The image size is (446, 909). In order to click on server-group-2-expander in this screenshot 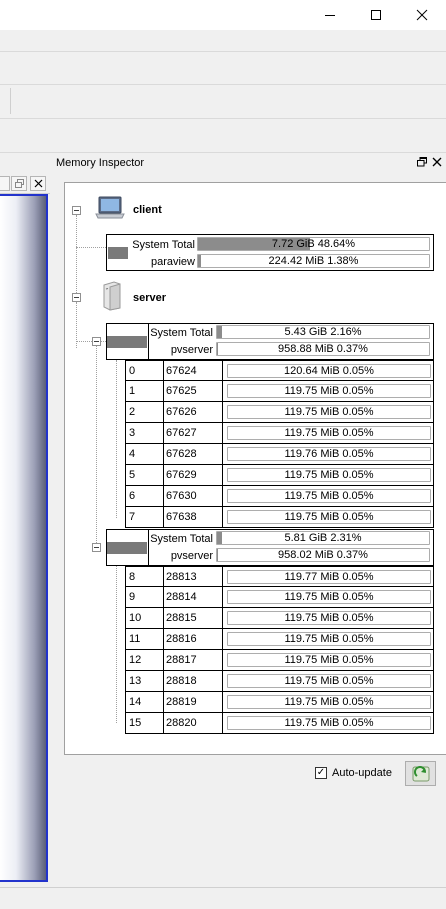, I will do `click(96, 547)`.